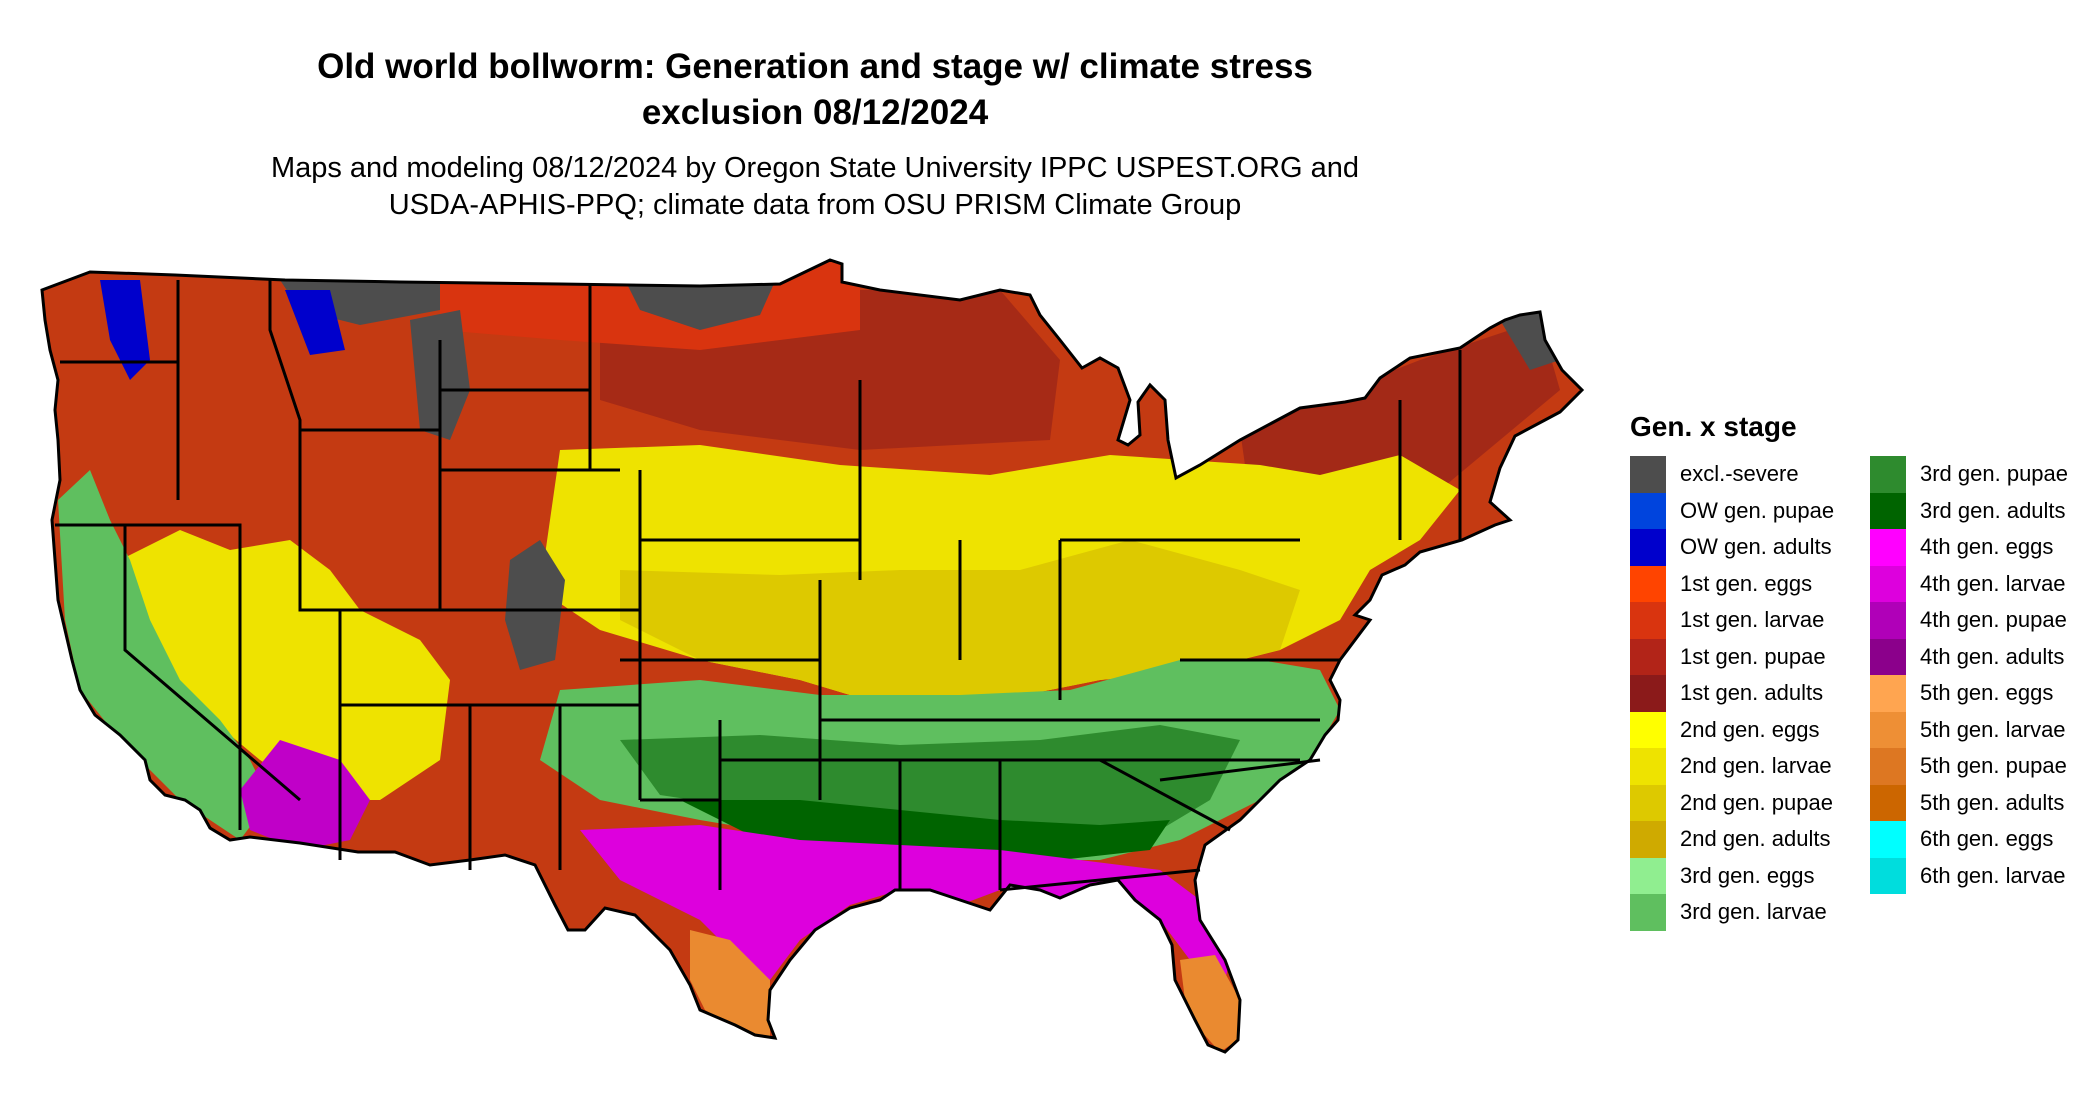 The width and height of the screenshot is (2100, 1116). What do you see at coordinates (1993, 583) in the screenshot?
I see `legend-label: 4th gen. larvae` at bounding box center [1993, 583].